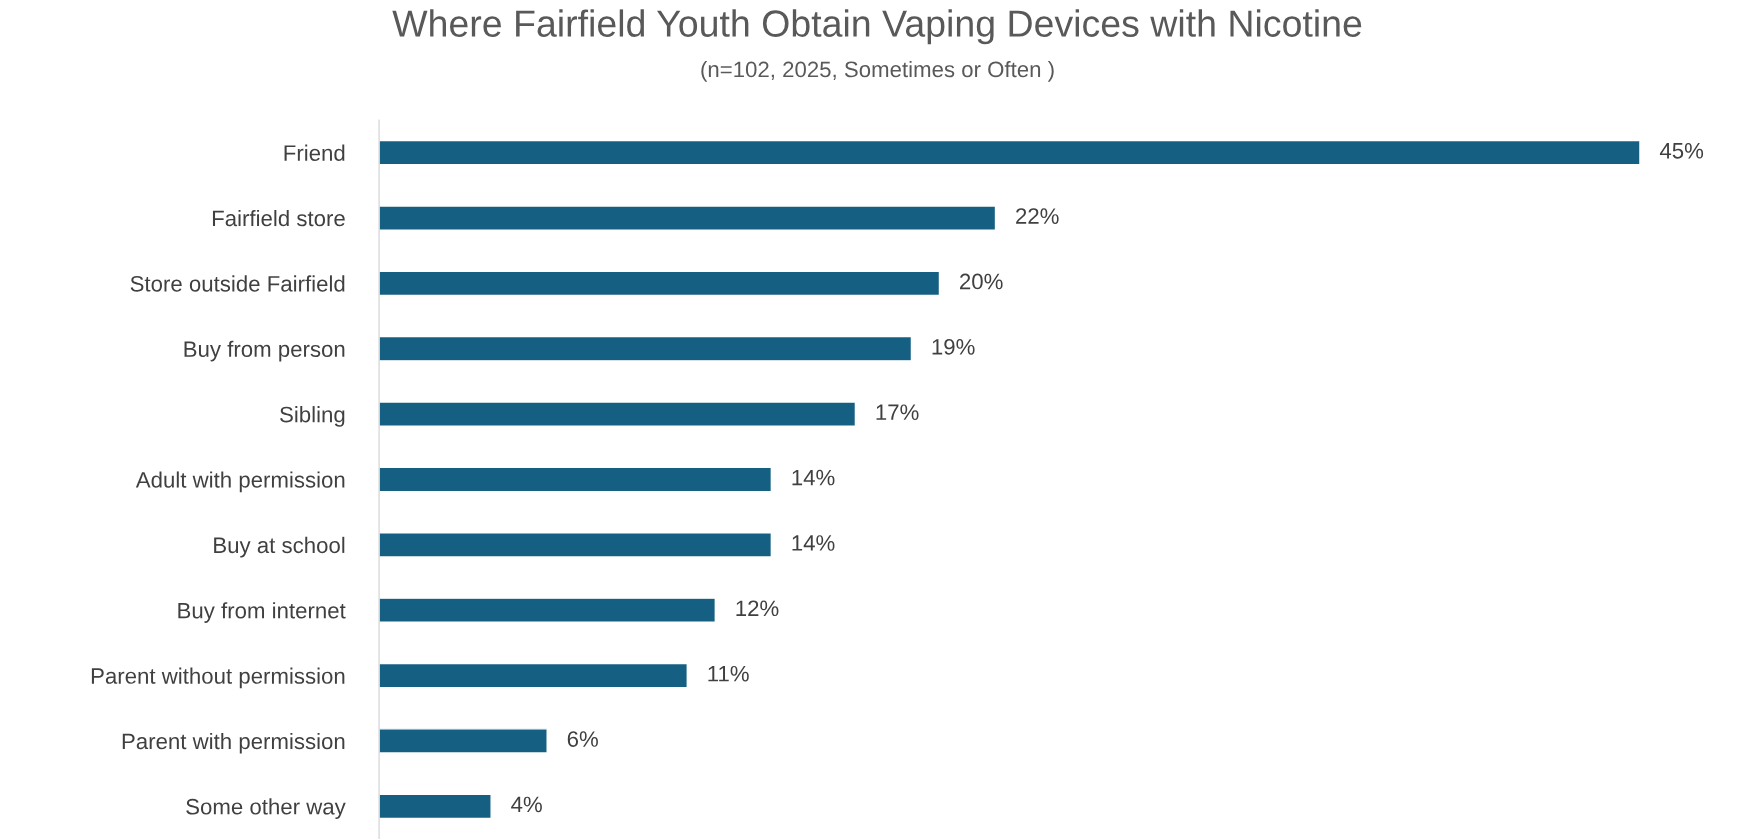 The width and height of the screenshot is (1755, 839). I want to click on y-tick-label: Buy from internet, so click(262, 612).